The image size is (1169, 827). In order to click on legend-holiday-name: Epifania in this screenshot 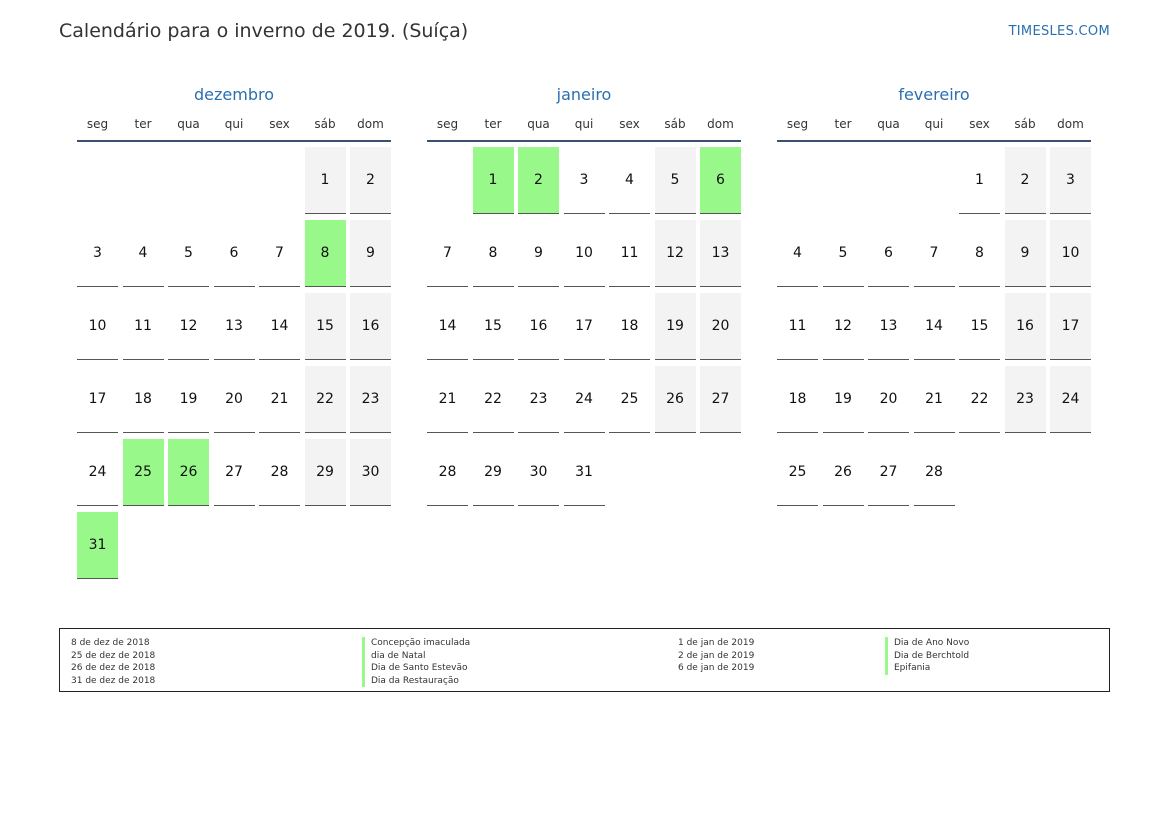, I will do `click(927, 668)`.